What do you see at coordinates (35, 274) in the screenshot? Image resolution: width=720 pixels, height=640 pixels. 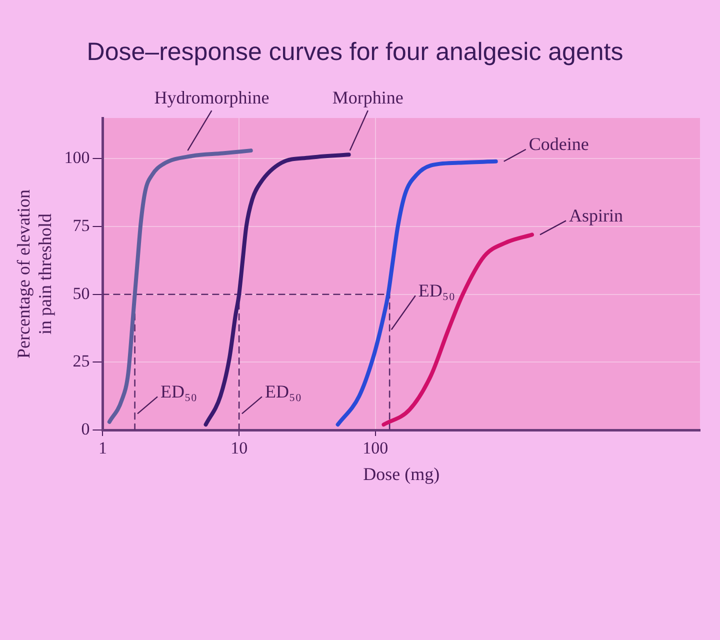 I see `y-axis-title: Percentage of elevation in pain threshold` at bounding box center [35, 274].